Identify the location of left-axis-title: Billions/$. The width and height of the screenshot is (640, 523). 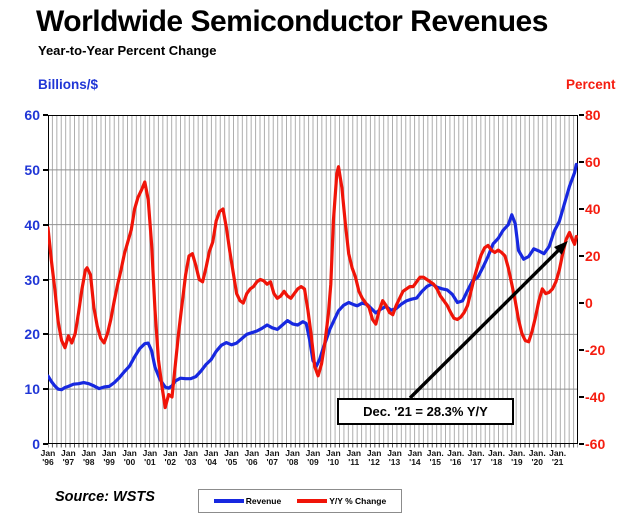
(68, 84).